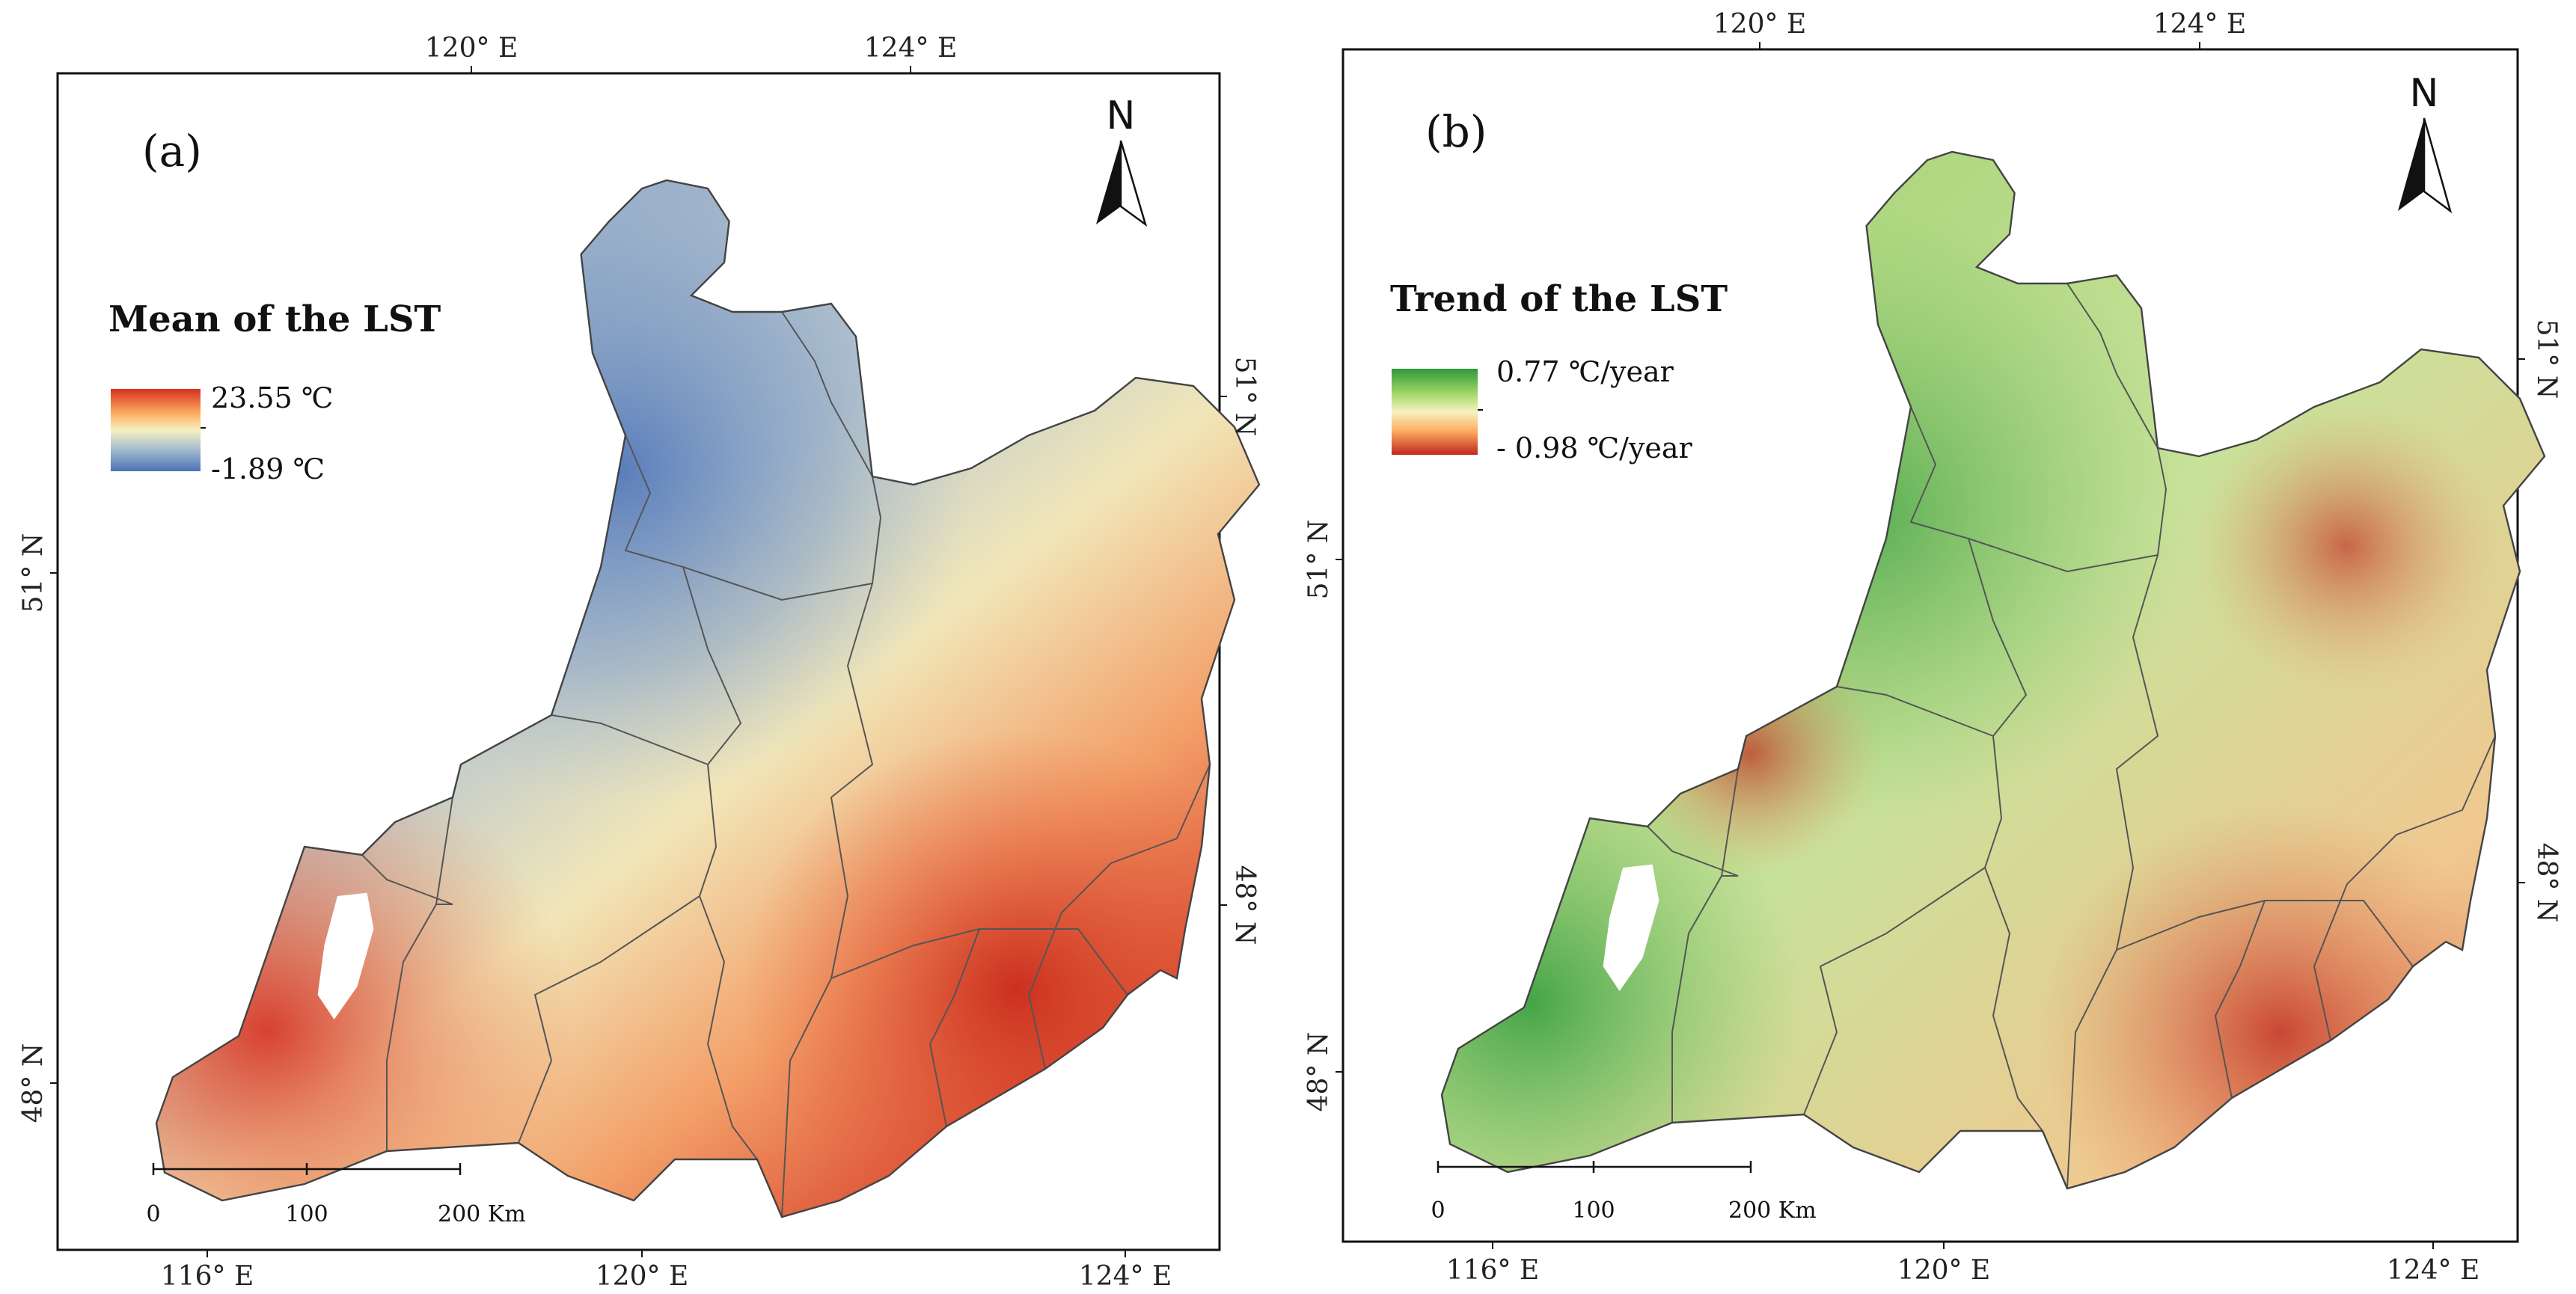  What do you see at coordinates (1585, 371) in the screenshot?
I see `panel-b-legend-max: 0.77 ℃/year` at bounding box center [1585, 371].